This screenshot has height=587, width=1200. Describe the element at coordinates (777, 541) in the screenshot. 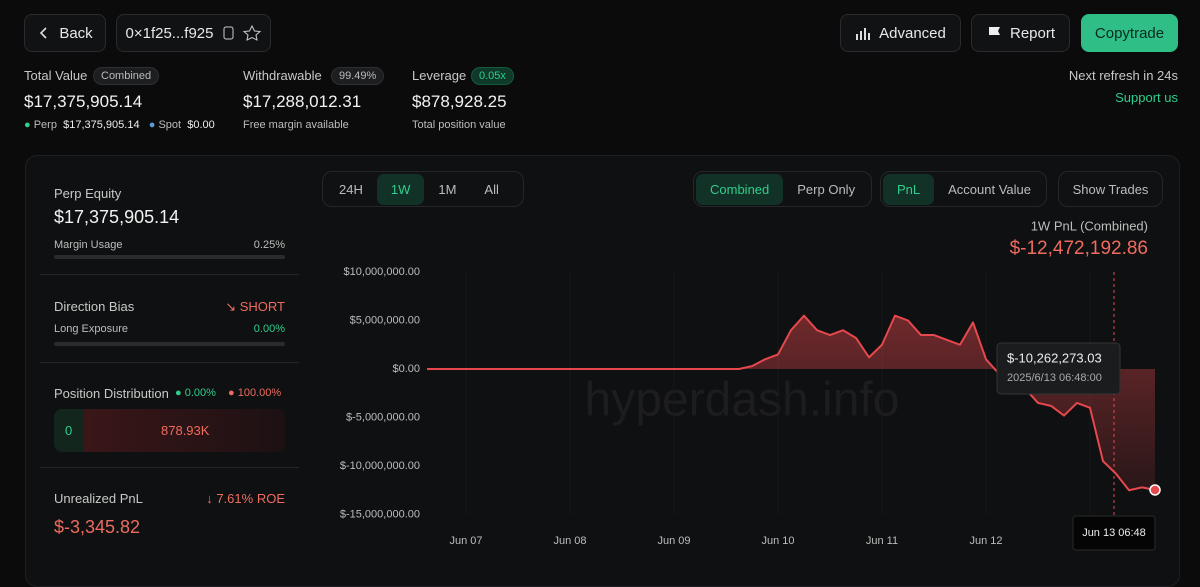

I see `x-tick-label: Jun 10` at that location.